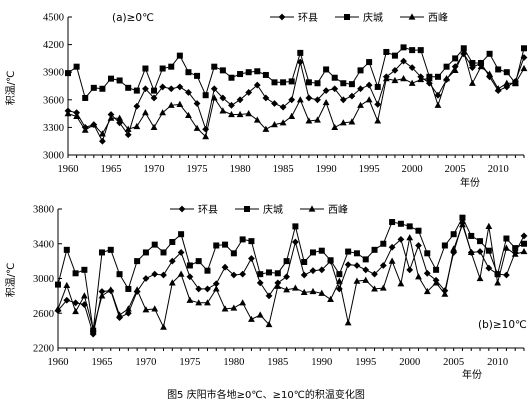 The width and height of the screenshot is (532, 406). Describe the element at coordinates (53, 45) in the screenshot. I see `y-tick-label: 4200` at that location.